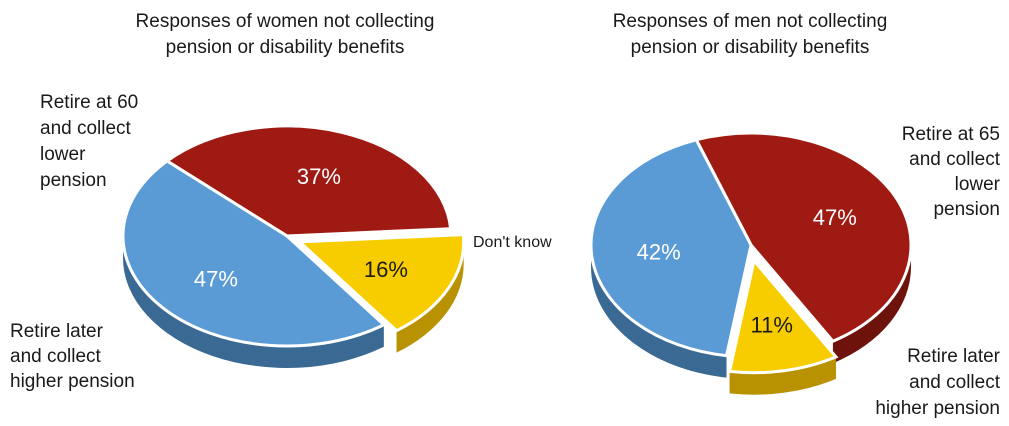 The height and width of the screenshot is (426, 1009). I want to click on slice-value-label-2: 42%, so click(659, 251).